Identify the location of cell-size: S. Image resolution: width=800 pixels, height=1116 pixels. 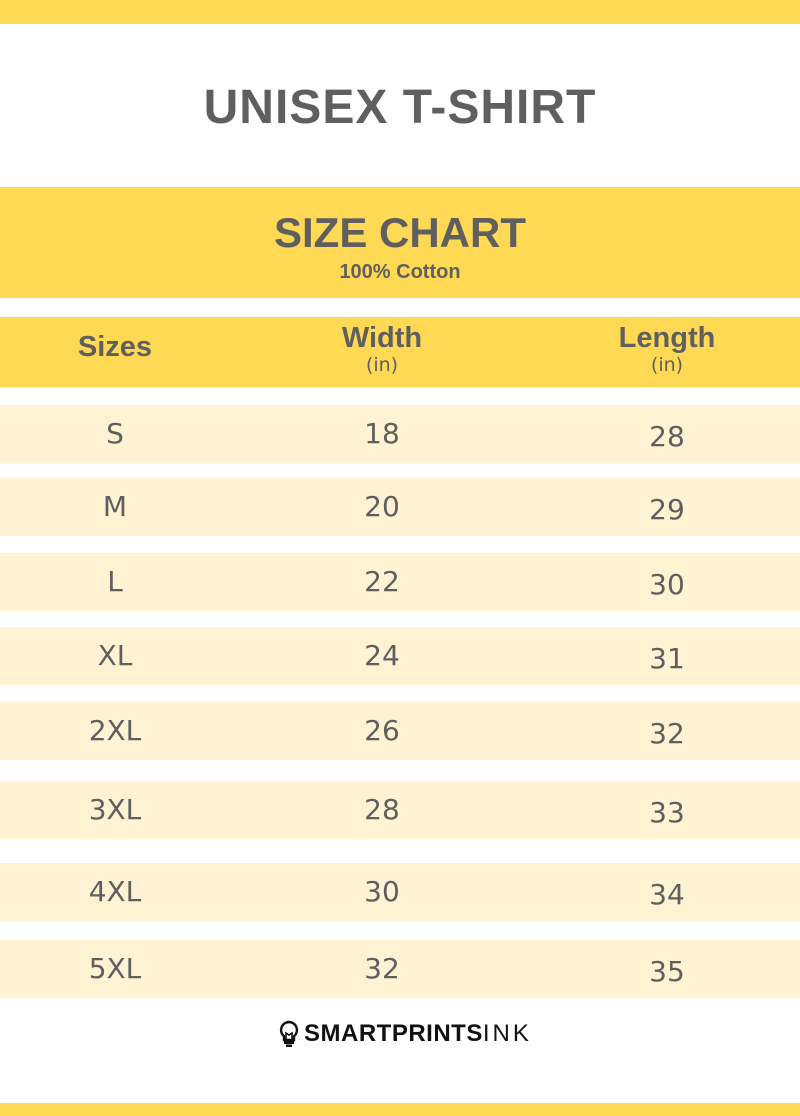
(115, 433).